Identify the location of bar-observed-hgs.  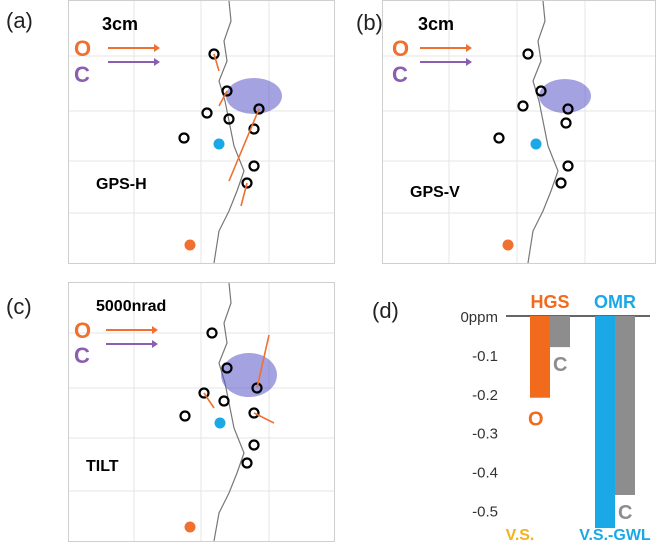
(540, 357).